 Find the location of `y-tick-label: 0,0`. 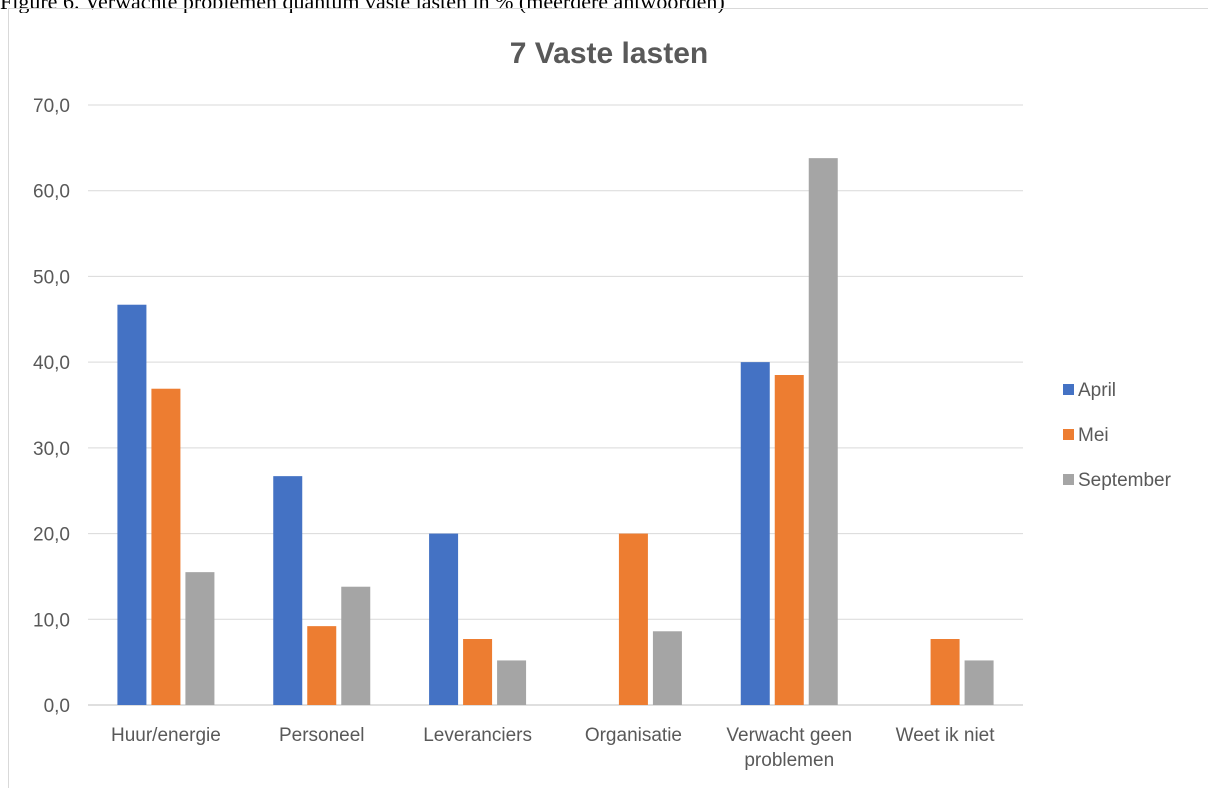

y-tick-label: 0,0 is located at coordinates (57, 706).